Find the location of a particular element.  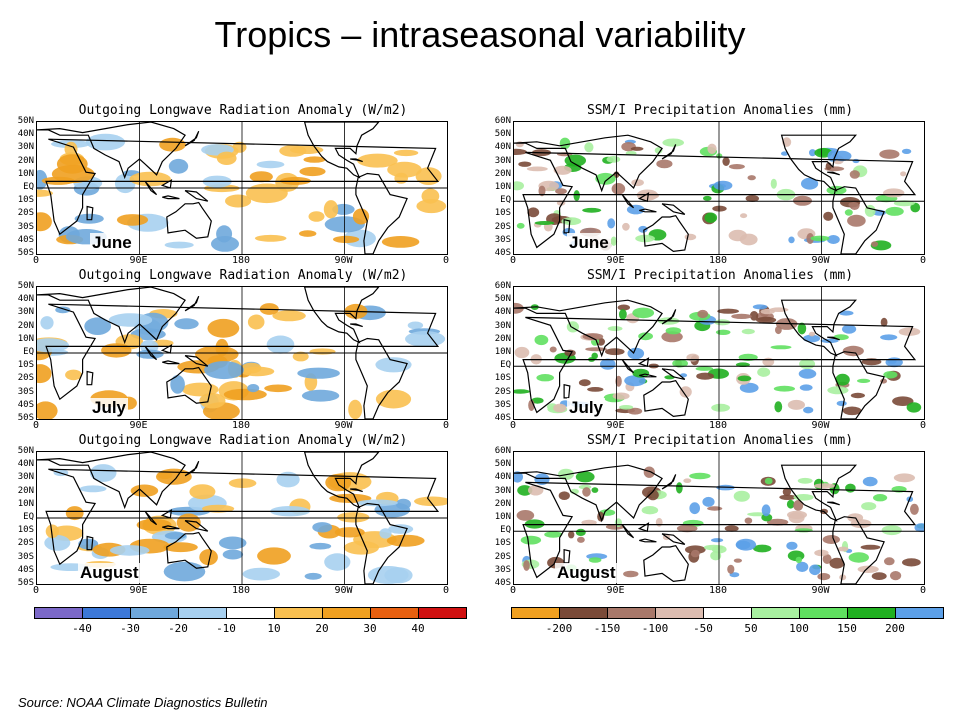

colorbar-label: 100 is located at coordinates (799, 628).